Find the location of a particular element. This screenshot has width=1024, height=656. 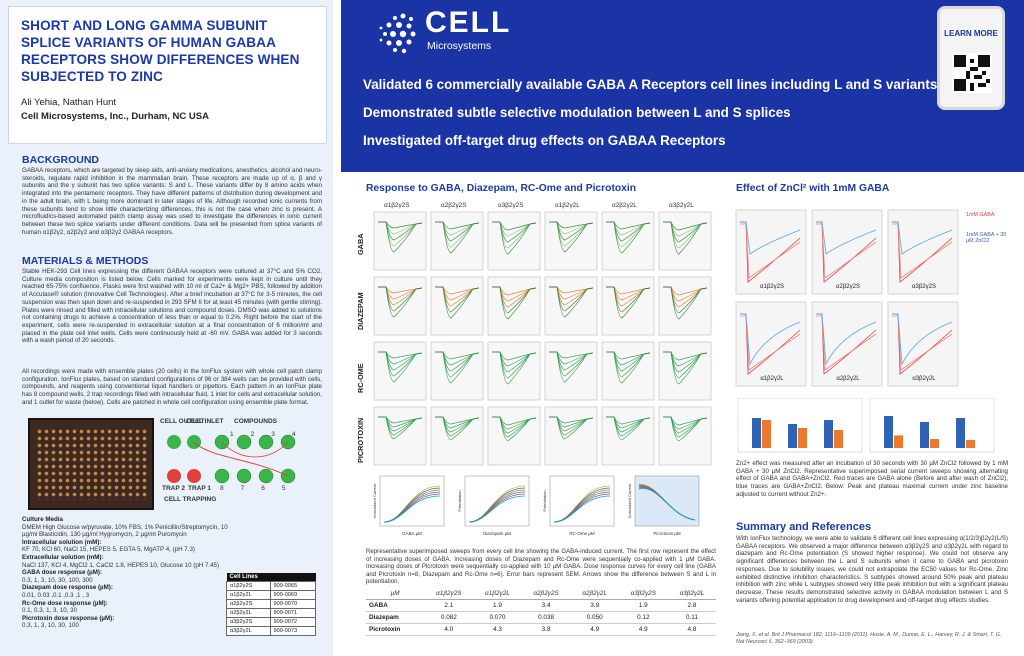

culture-media-heading: Culture Media is located at coordinates (42, 519).